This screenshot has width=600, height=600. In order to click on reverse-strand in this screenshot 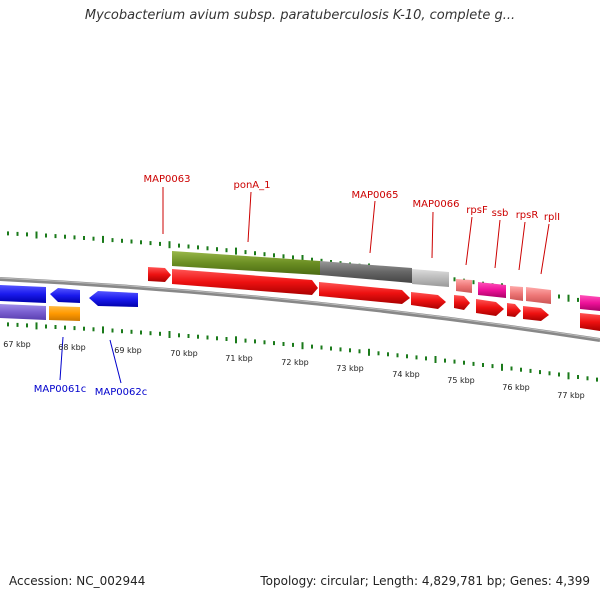, I will do `click(69, 303)`.